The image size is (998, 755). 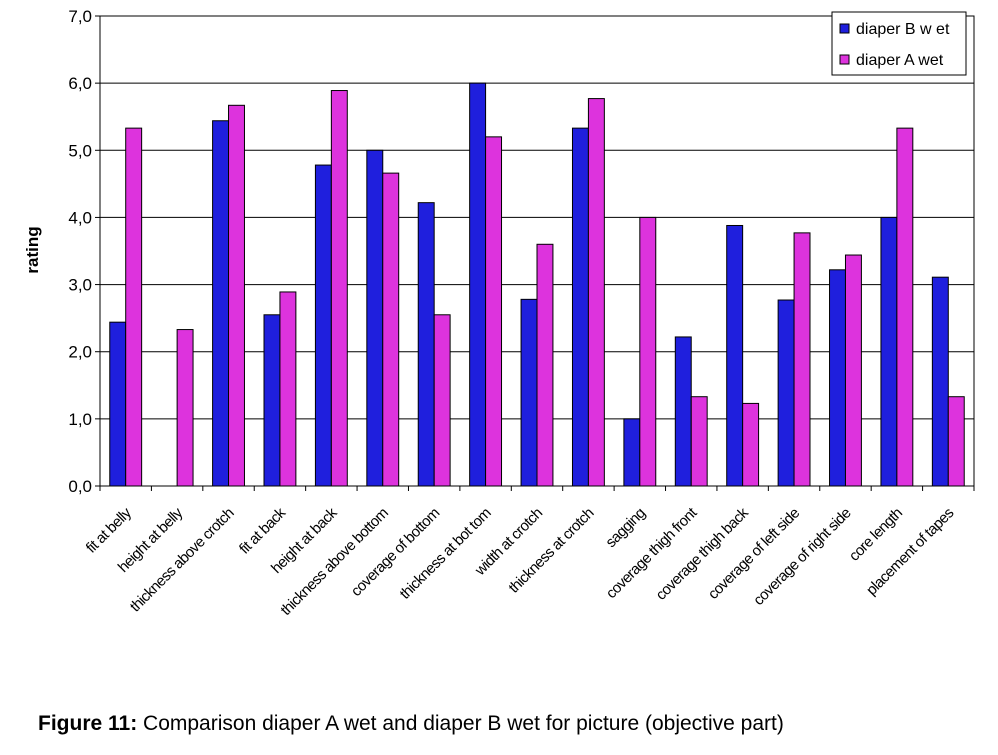 I want to click on y-axis-label: rating, so click(x=32, y=249).